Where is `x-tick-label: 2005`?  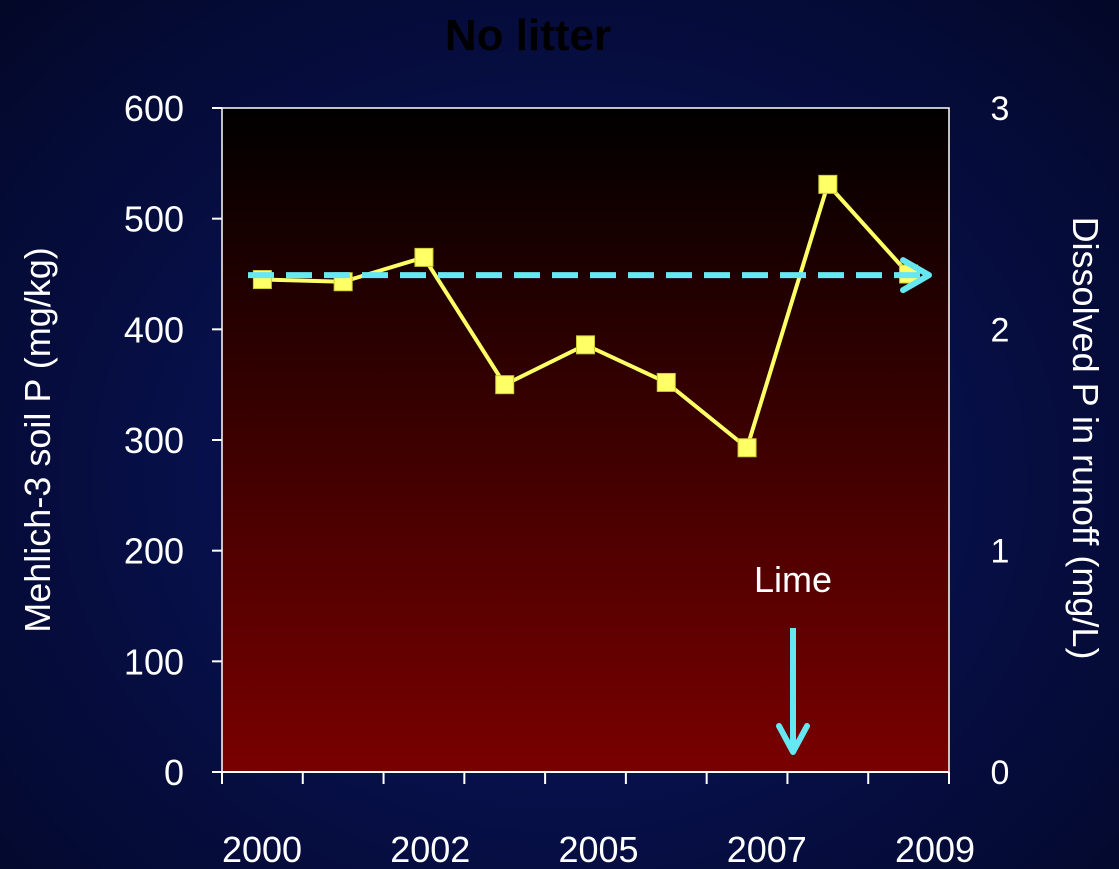 x-tick-label: 2005 is located at coordinates (598, 849).